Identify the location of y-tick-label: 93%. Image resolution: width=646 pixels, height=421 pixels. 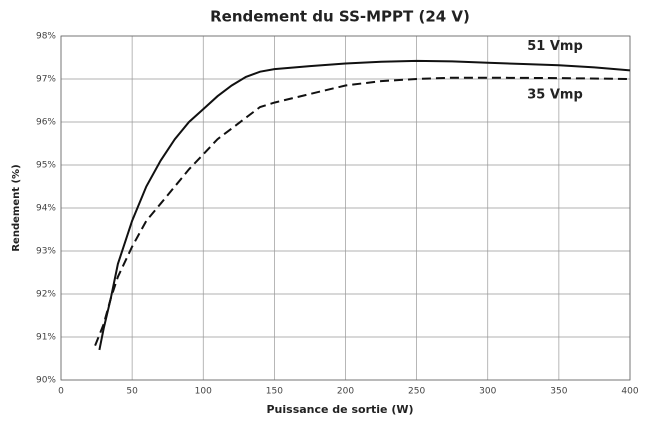
(46, 252).